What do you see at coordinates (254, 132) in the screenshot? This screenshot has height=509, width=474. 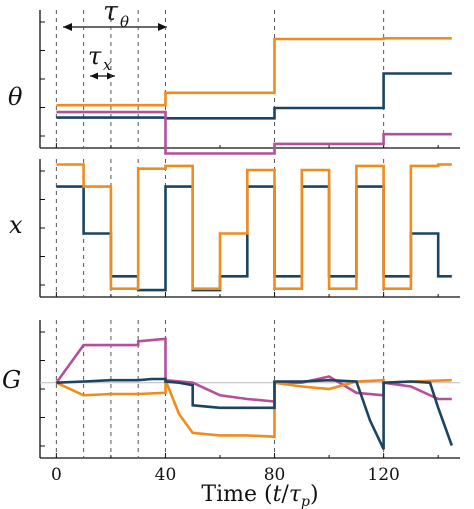 I see `theta-series-magenta` at bounding box center [254, 132].